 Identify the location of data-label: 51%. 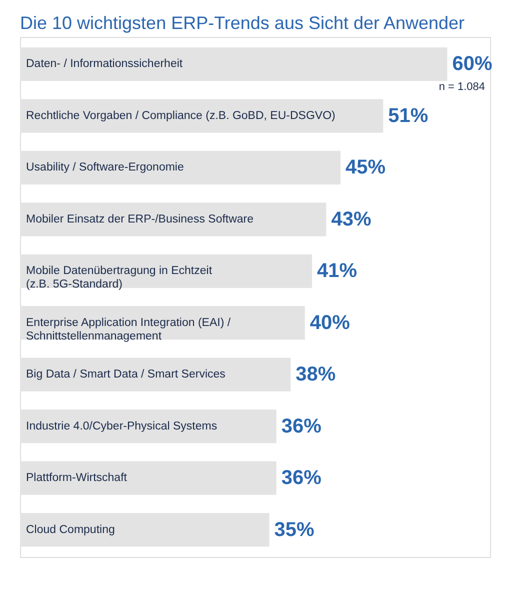
(408, 115).